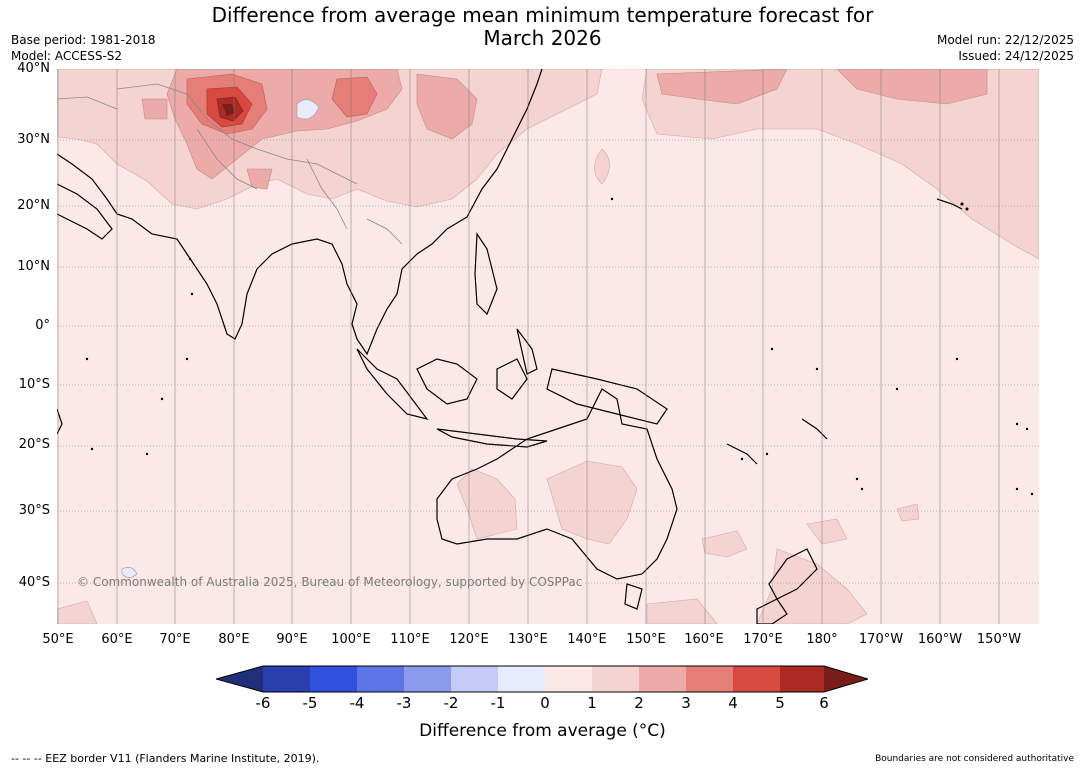 This screenshot has height=770, width=1085. I want to click on lon-label: 150°W, so click(999, 639).